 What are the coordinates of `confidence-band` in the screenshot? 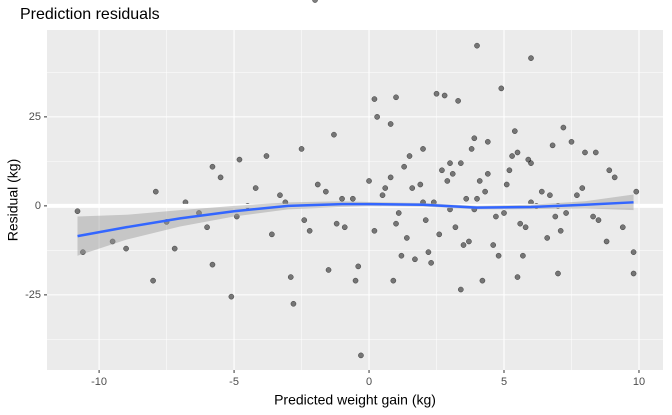 It's located at (355, 225).